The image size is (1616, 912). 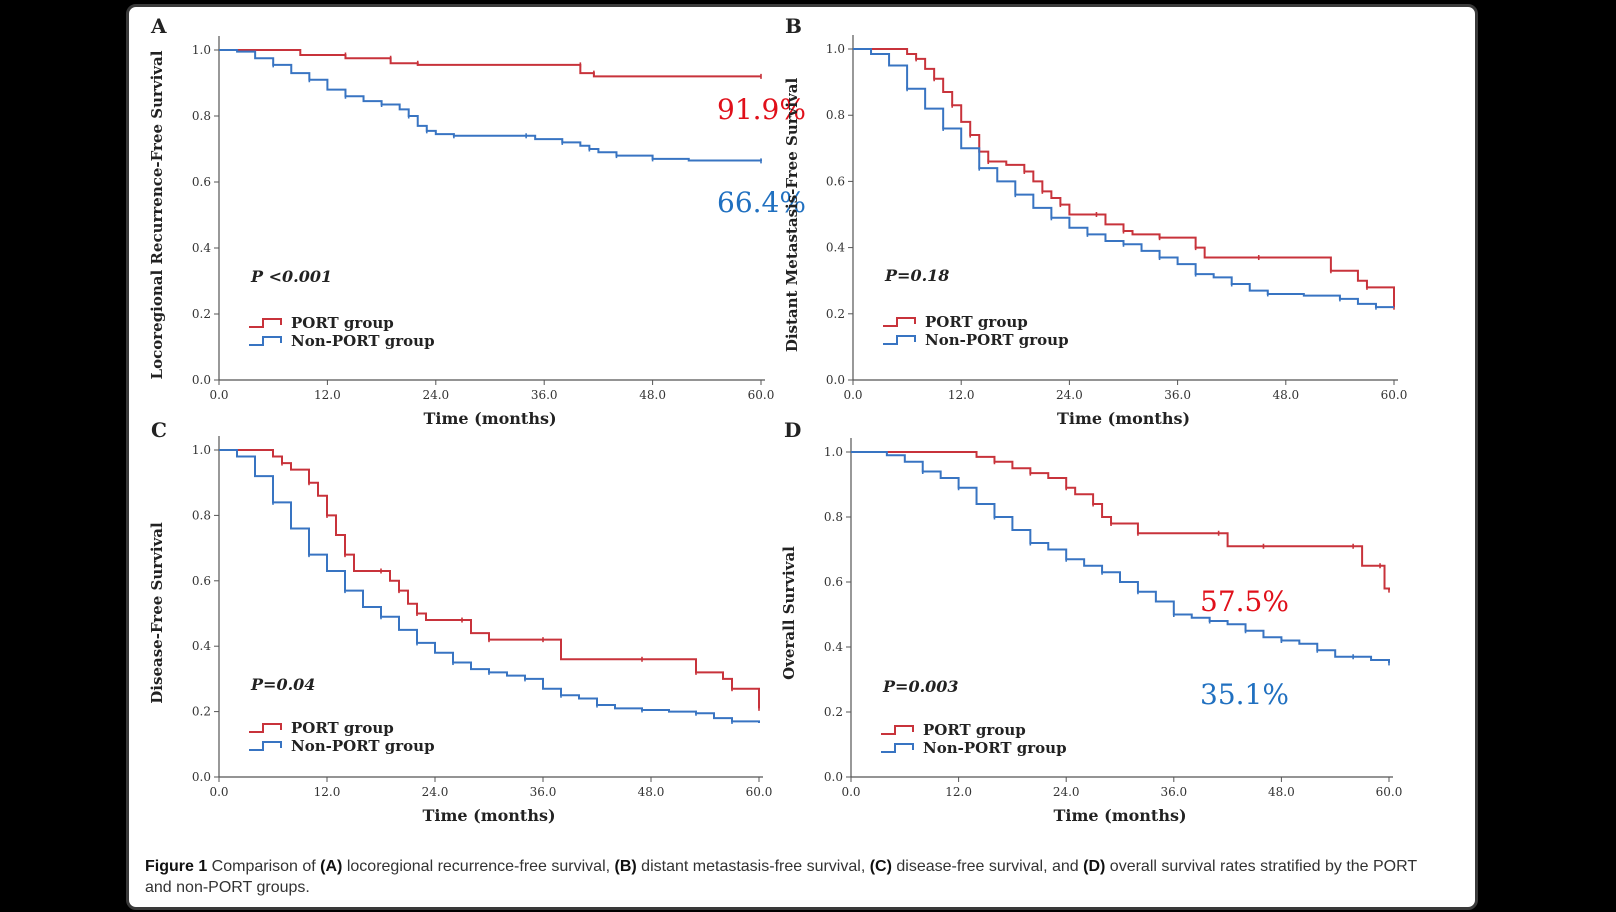 What do you see at coordinates (157, 613) in the screenshot?
I see `y-axis-label: Disease-Free Survival` at bounding box center [157, 613].